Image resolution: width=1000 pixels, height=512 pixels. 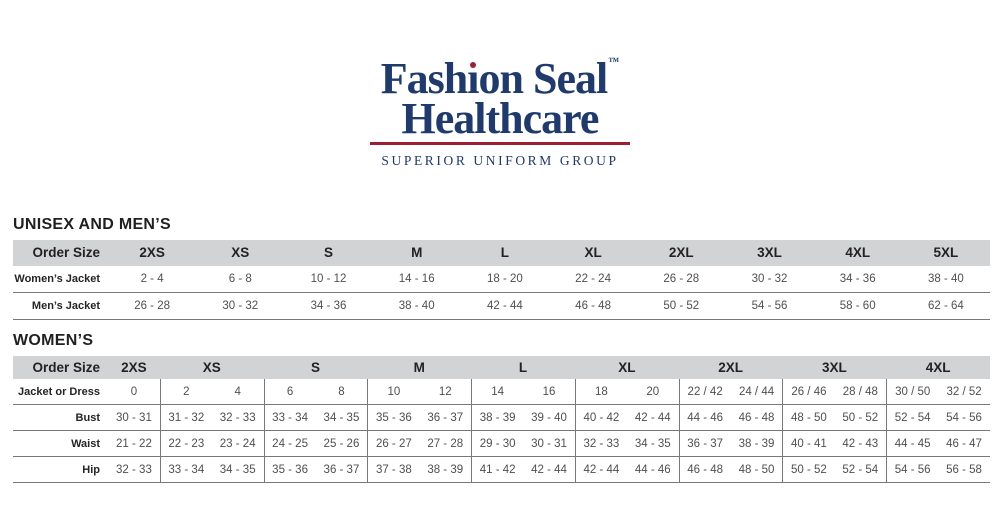 What do you see at coordinates (523, 367) in the screenshot?
I see `size-group-header: L` at bounding box center [523, 367].